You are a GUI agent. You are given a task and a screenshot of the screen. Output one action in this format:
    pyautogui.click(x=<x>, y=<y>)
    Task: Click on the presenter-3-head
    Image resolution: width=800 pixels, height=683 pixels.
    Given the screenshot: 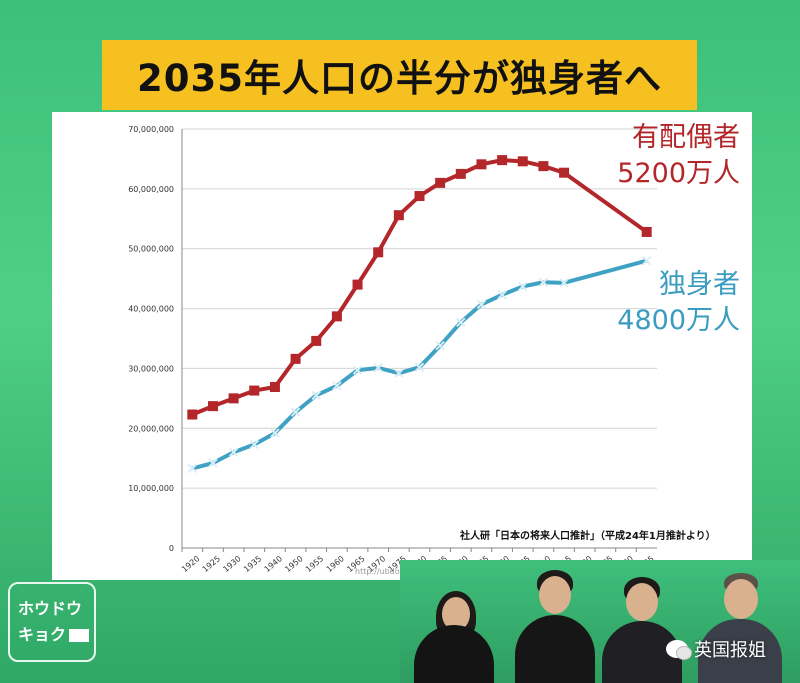 What is the action you would take?
    pyautogui.click(x=642, y=602)
    